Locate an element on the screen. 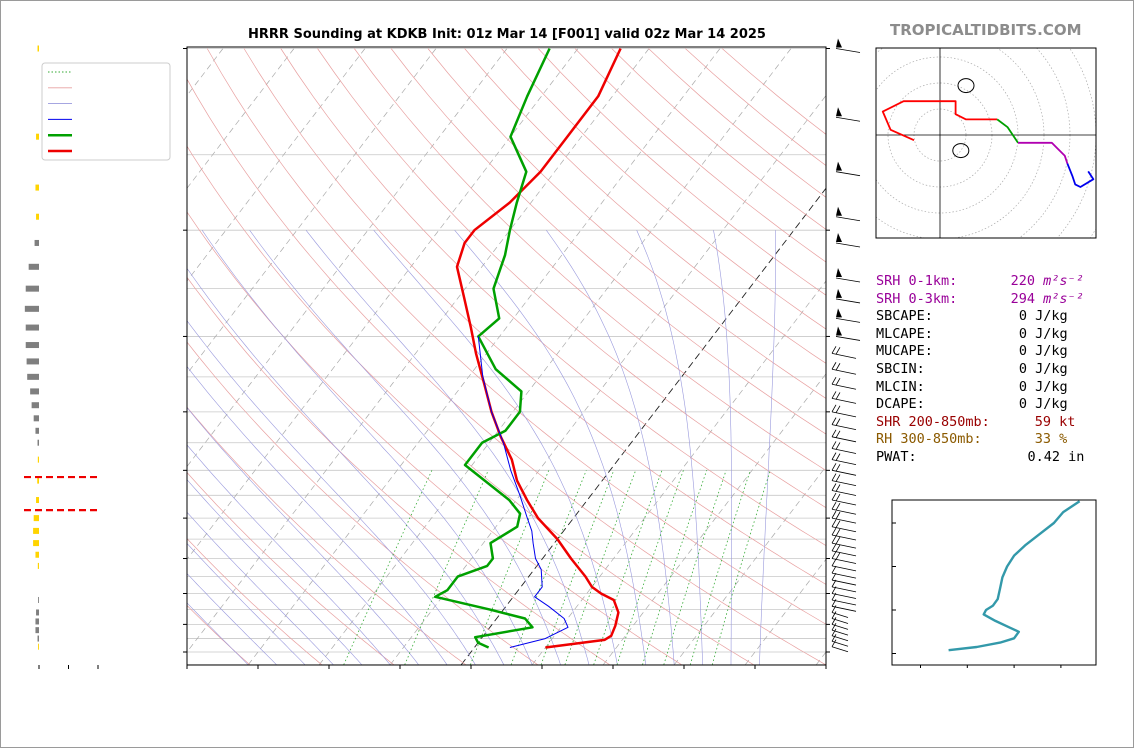 The image size is (1134, 748). stat-row: DCAPE: 0 J/kg is located at coordinates (972, 405).